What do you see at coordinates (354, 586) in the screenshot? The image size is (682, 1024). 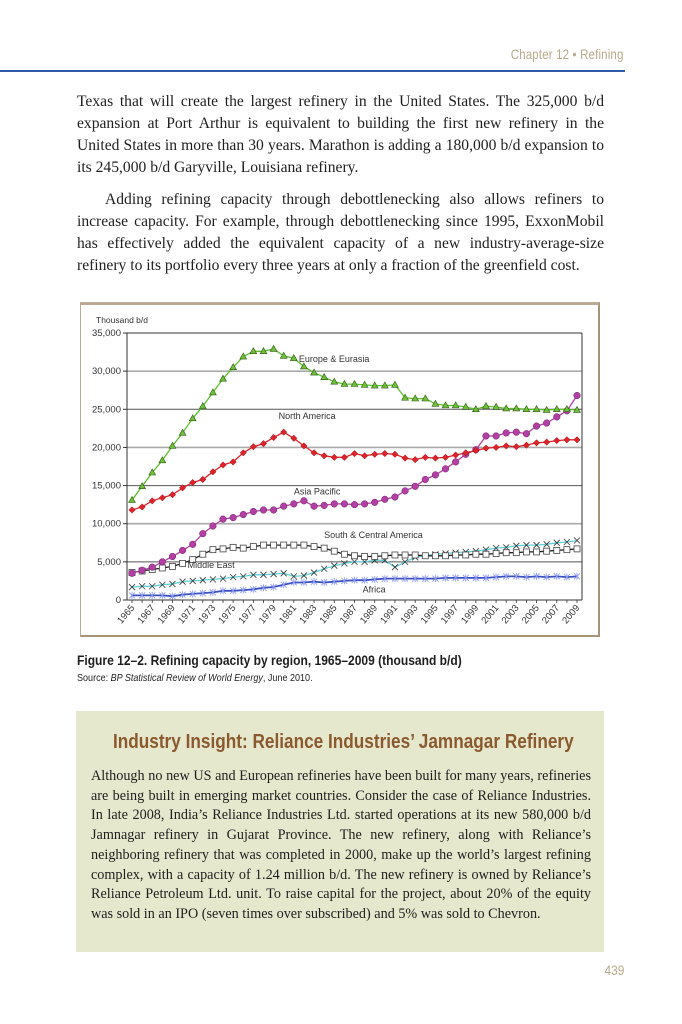 I see `series-africa` at bounding box center [354, 586].